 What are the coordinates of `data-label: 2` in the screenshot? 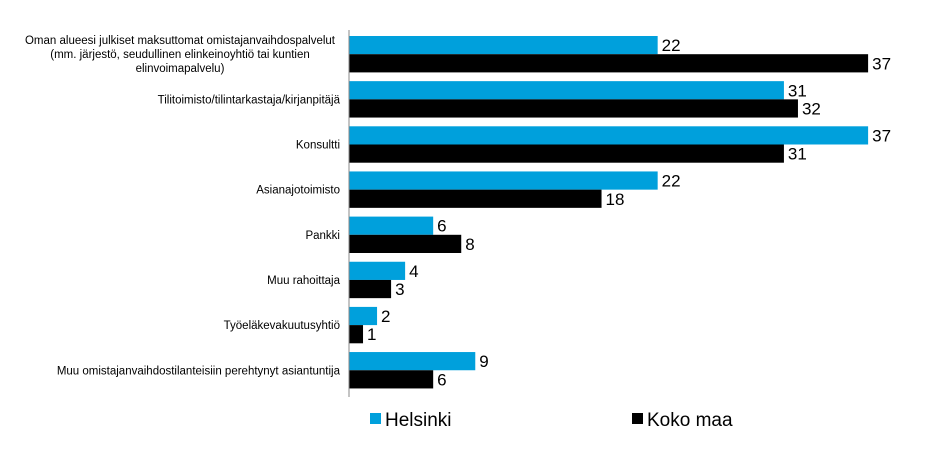 It's located at (385, 316).